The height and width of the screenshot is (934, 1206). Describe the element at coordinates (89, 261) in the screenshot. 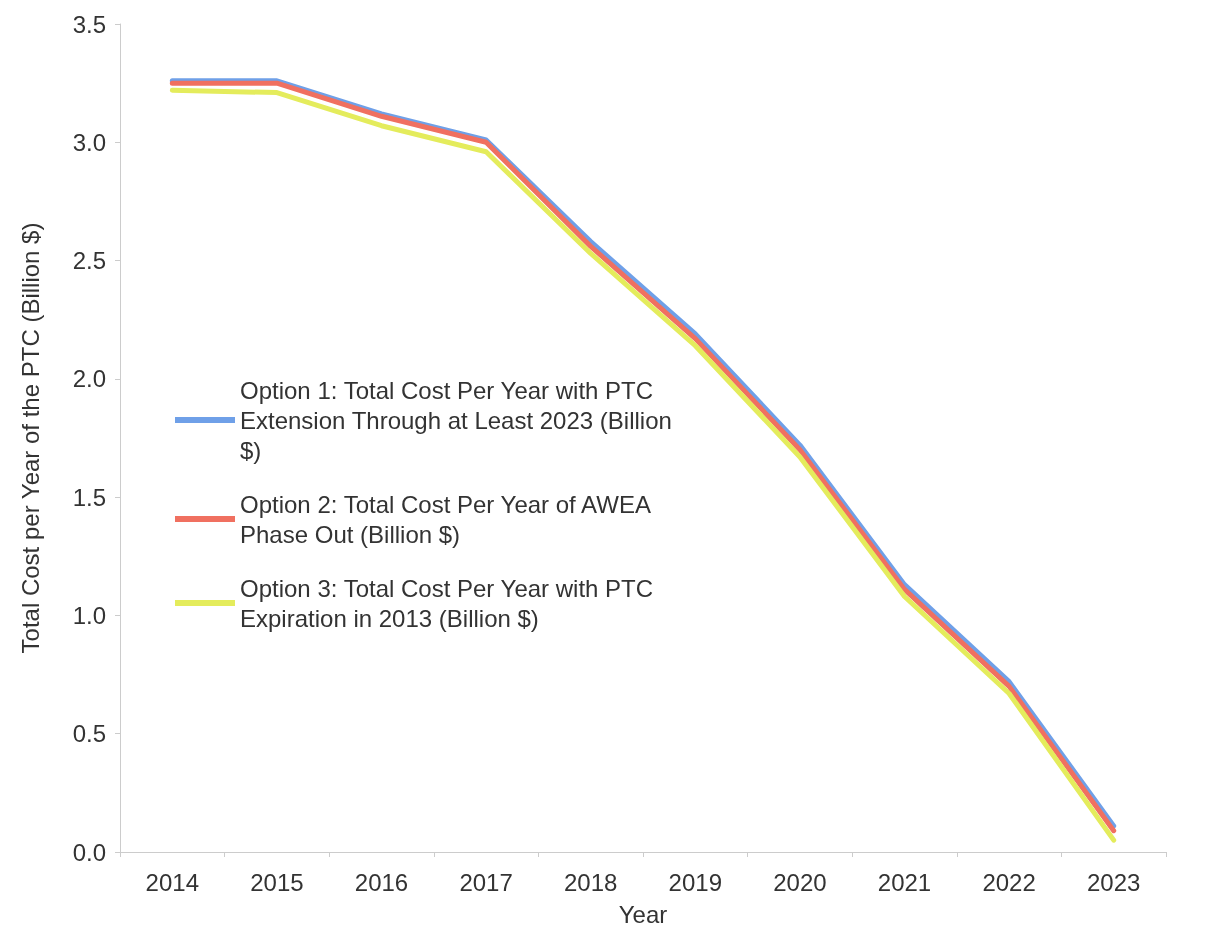

I see `y-tick-label: 2.5` at that location.